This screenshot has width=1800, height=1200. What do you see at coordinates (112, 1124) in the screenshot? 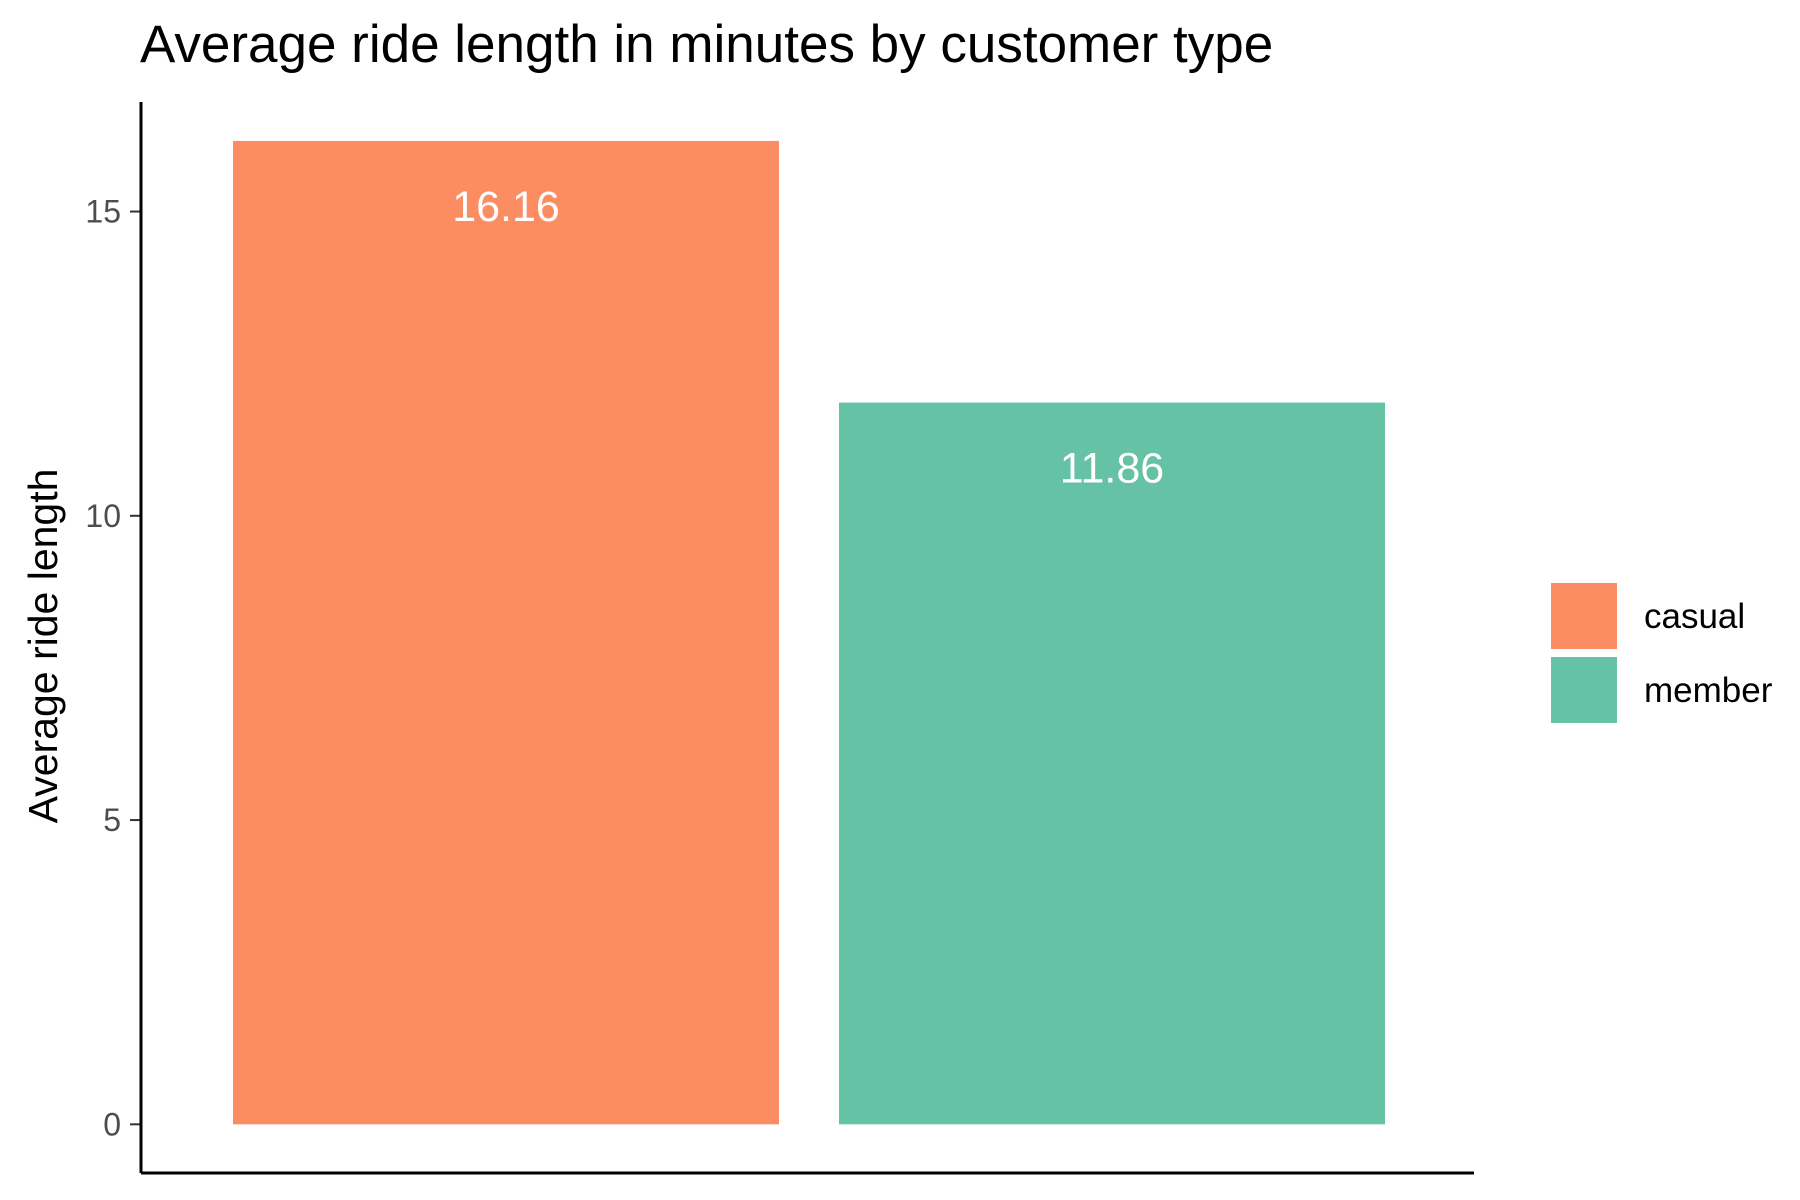
I see `y-tick-label-0: 0` at bounding box center [112, 1124].